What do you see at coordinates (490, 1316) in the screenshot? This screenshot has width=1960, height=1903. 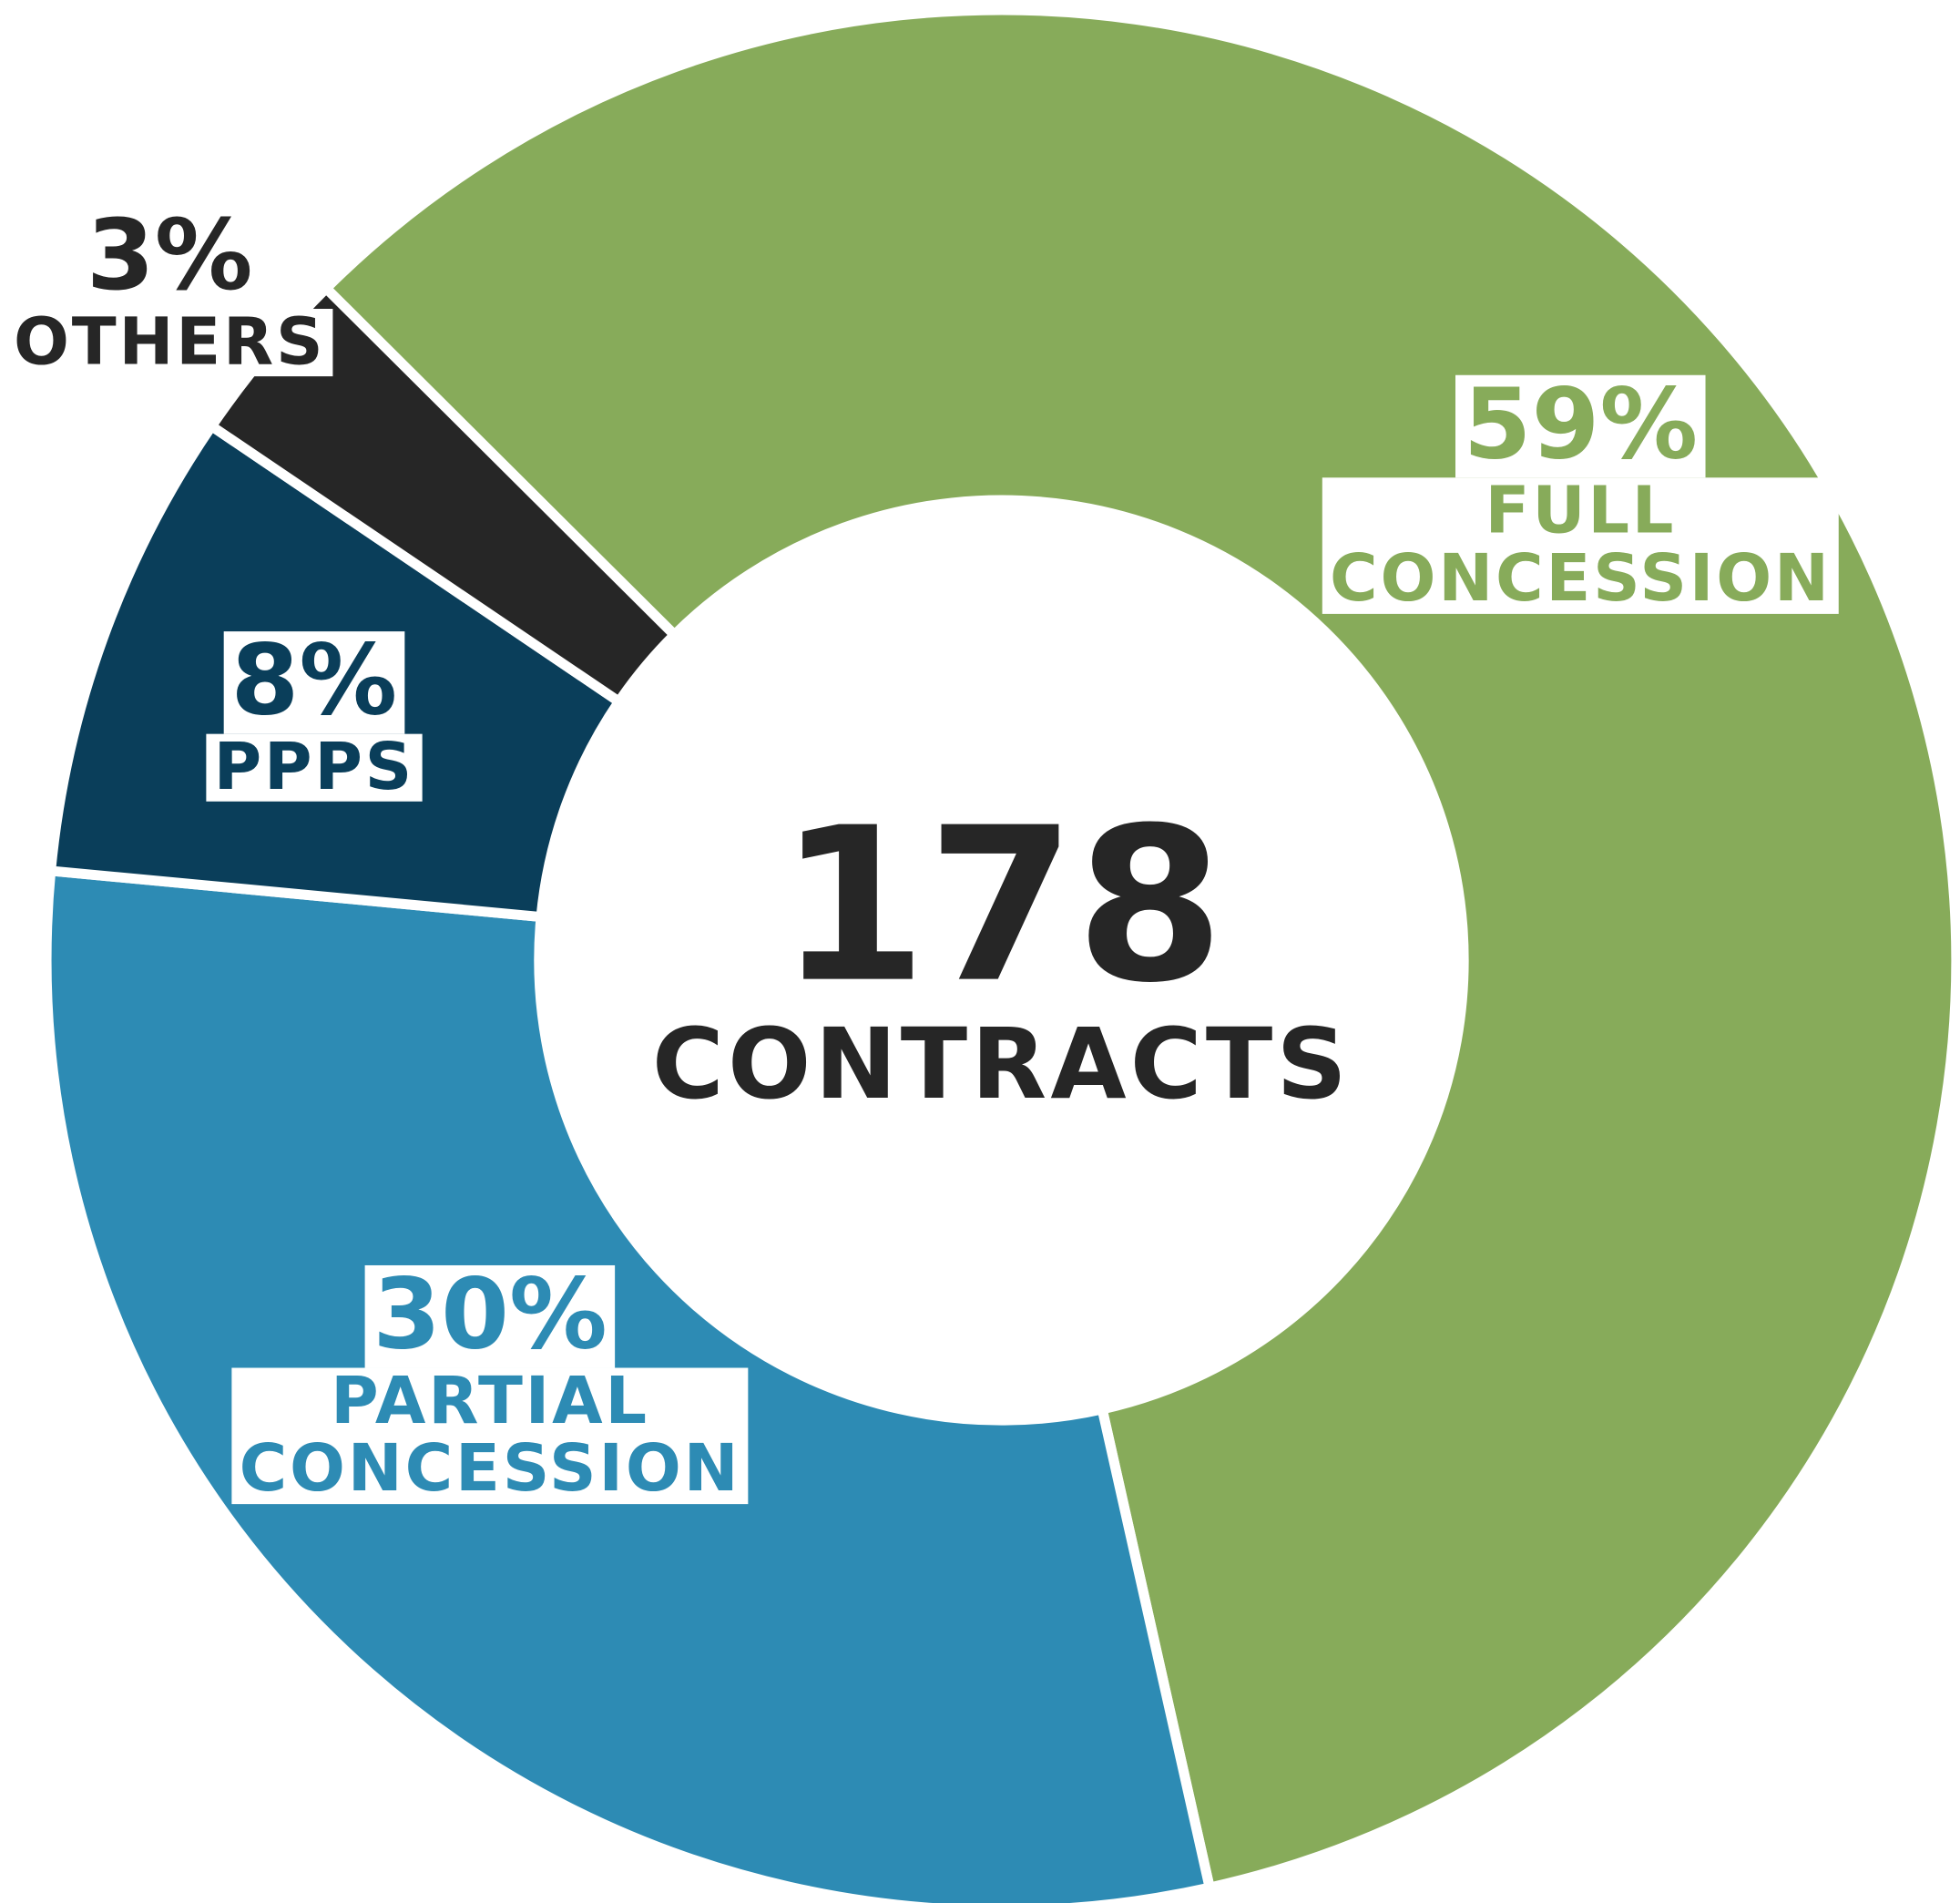 I see `value-label: 30%` at bounding box center [490, 1316].